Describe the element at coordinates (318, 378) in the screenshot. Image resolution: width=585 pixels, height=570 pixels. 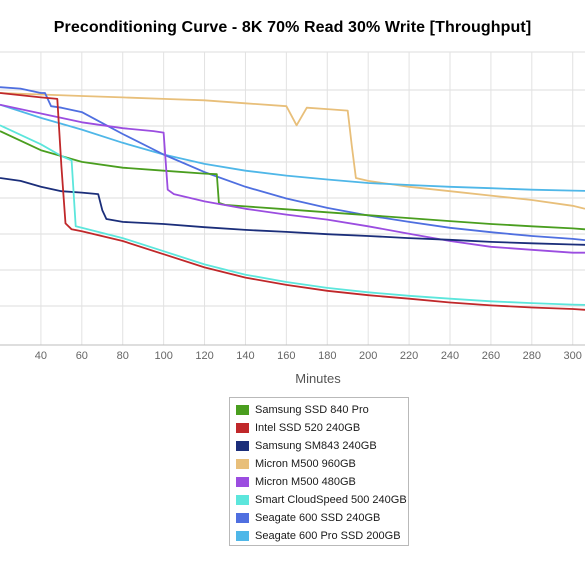
I see `x-axis-title: Minutes` at that location.